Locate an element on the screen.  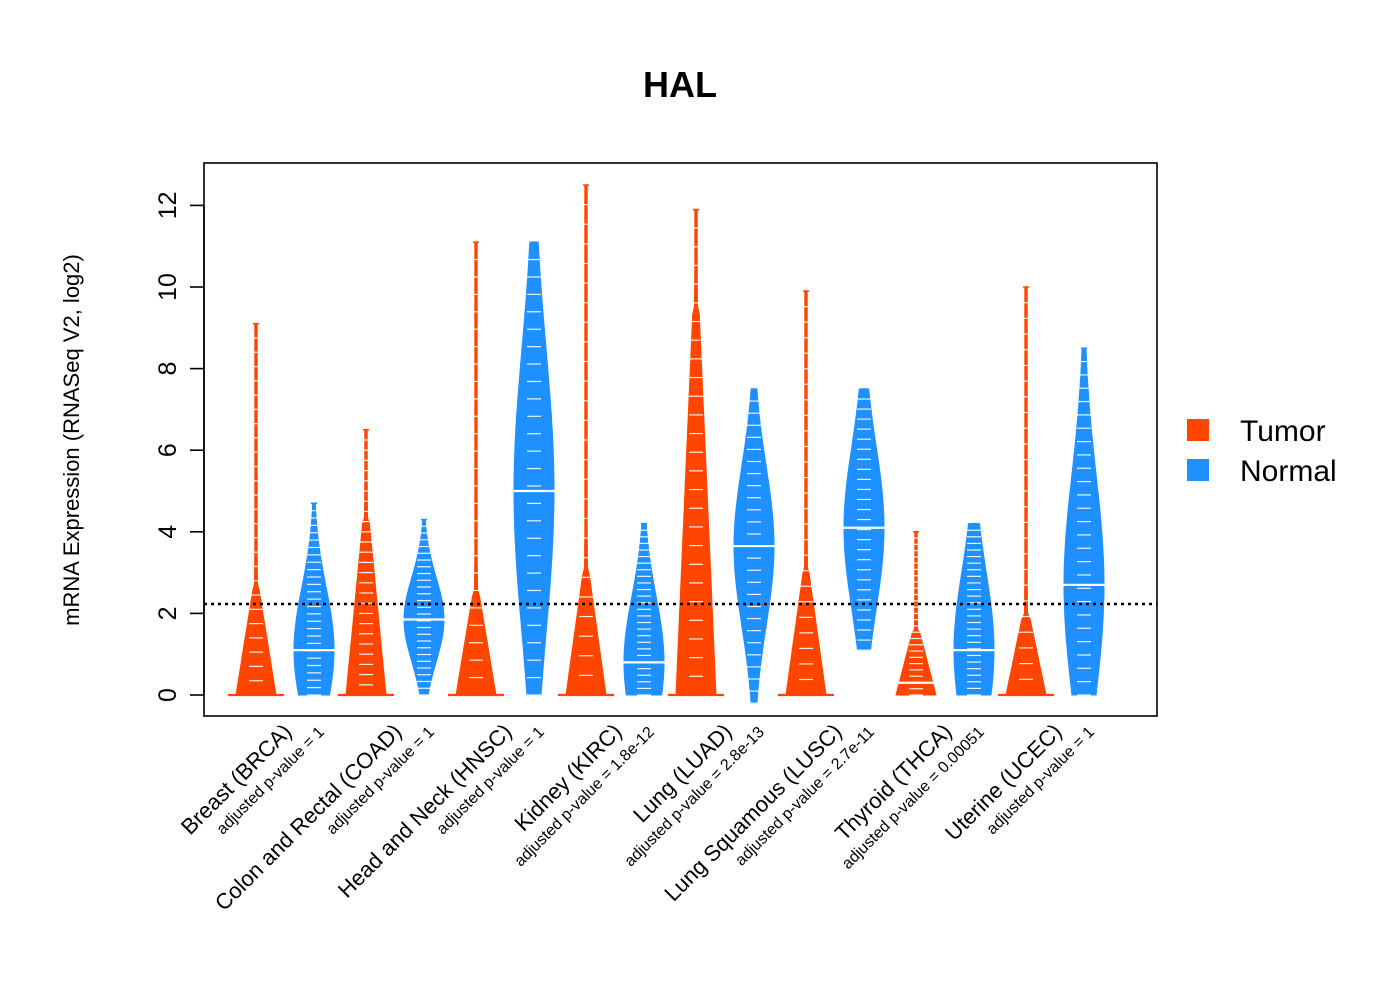
chart-title: HAL is located at coordinates (680, 84).